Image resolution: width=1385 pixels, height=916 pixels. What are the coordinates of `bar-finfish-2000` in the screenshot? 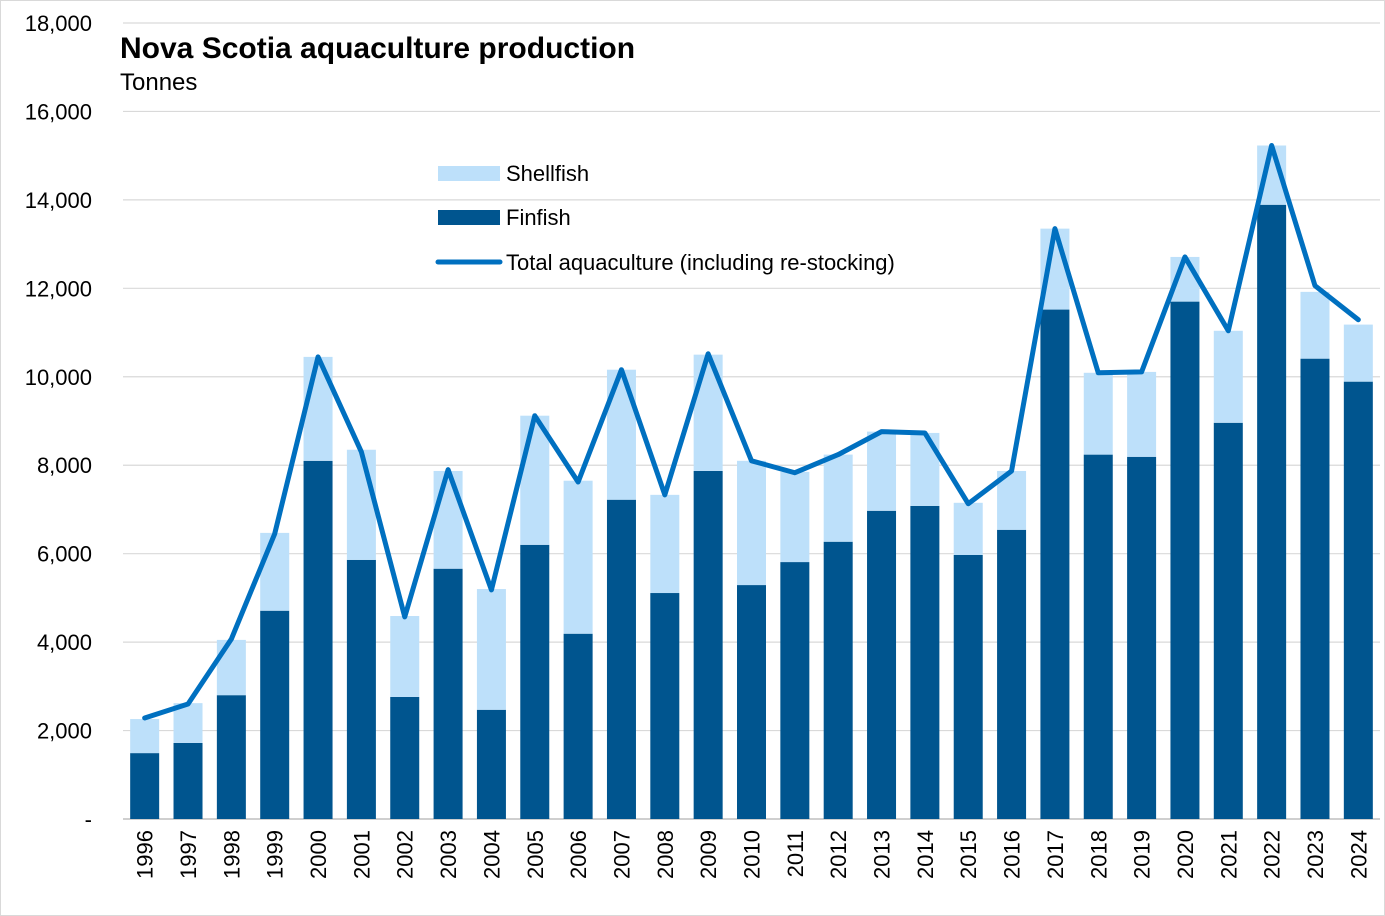 It's located at (318, 639).